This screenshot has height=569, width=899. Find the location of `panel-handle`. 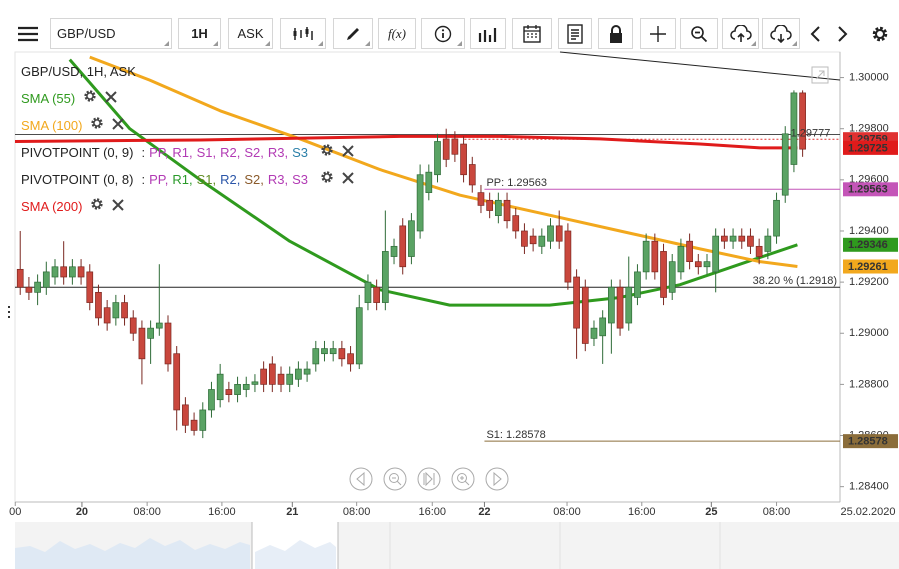

panel-handle is located at coordinates (9, 312).